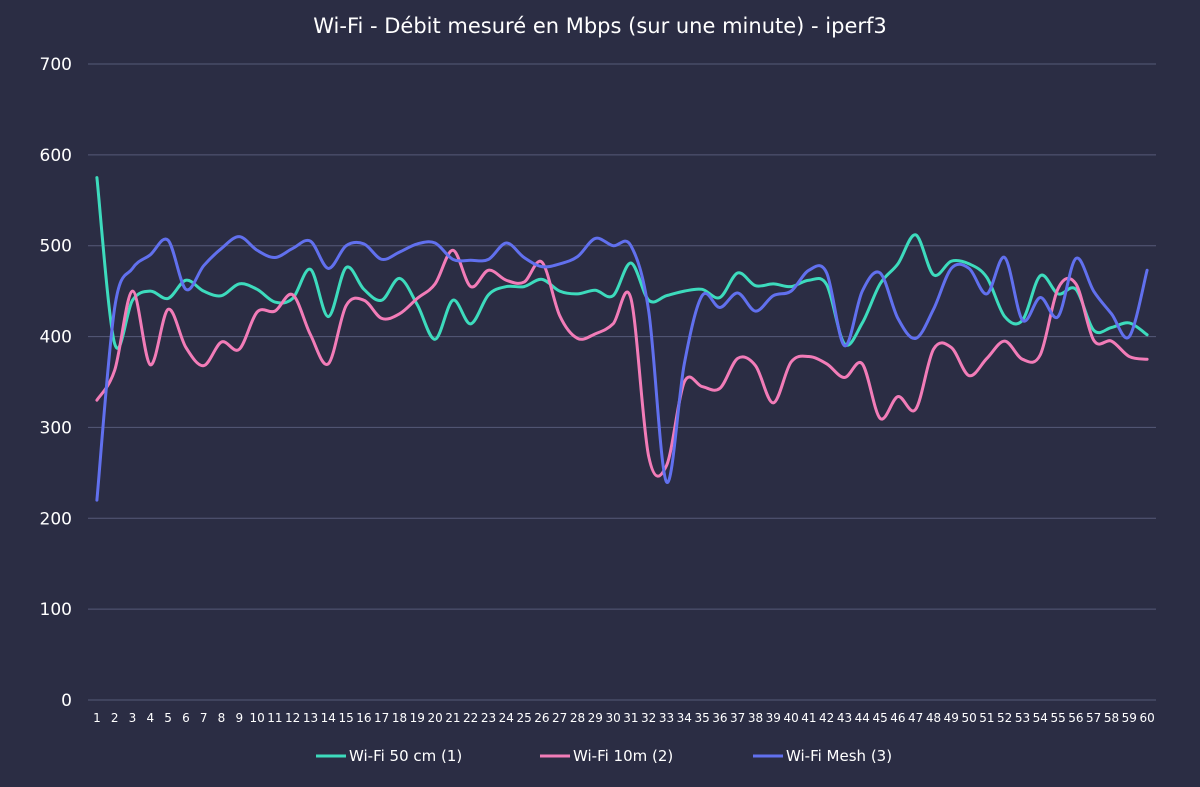 The width and height of the screenshot is (1200, 787). Describe the element at coordinates (56, 65) in the screenshot. I see `y-tick-label: 700` at that location.